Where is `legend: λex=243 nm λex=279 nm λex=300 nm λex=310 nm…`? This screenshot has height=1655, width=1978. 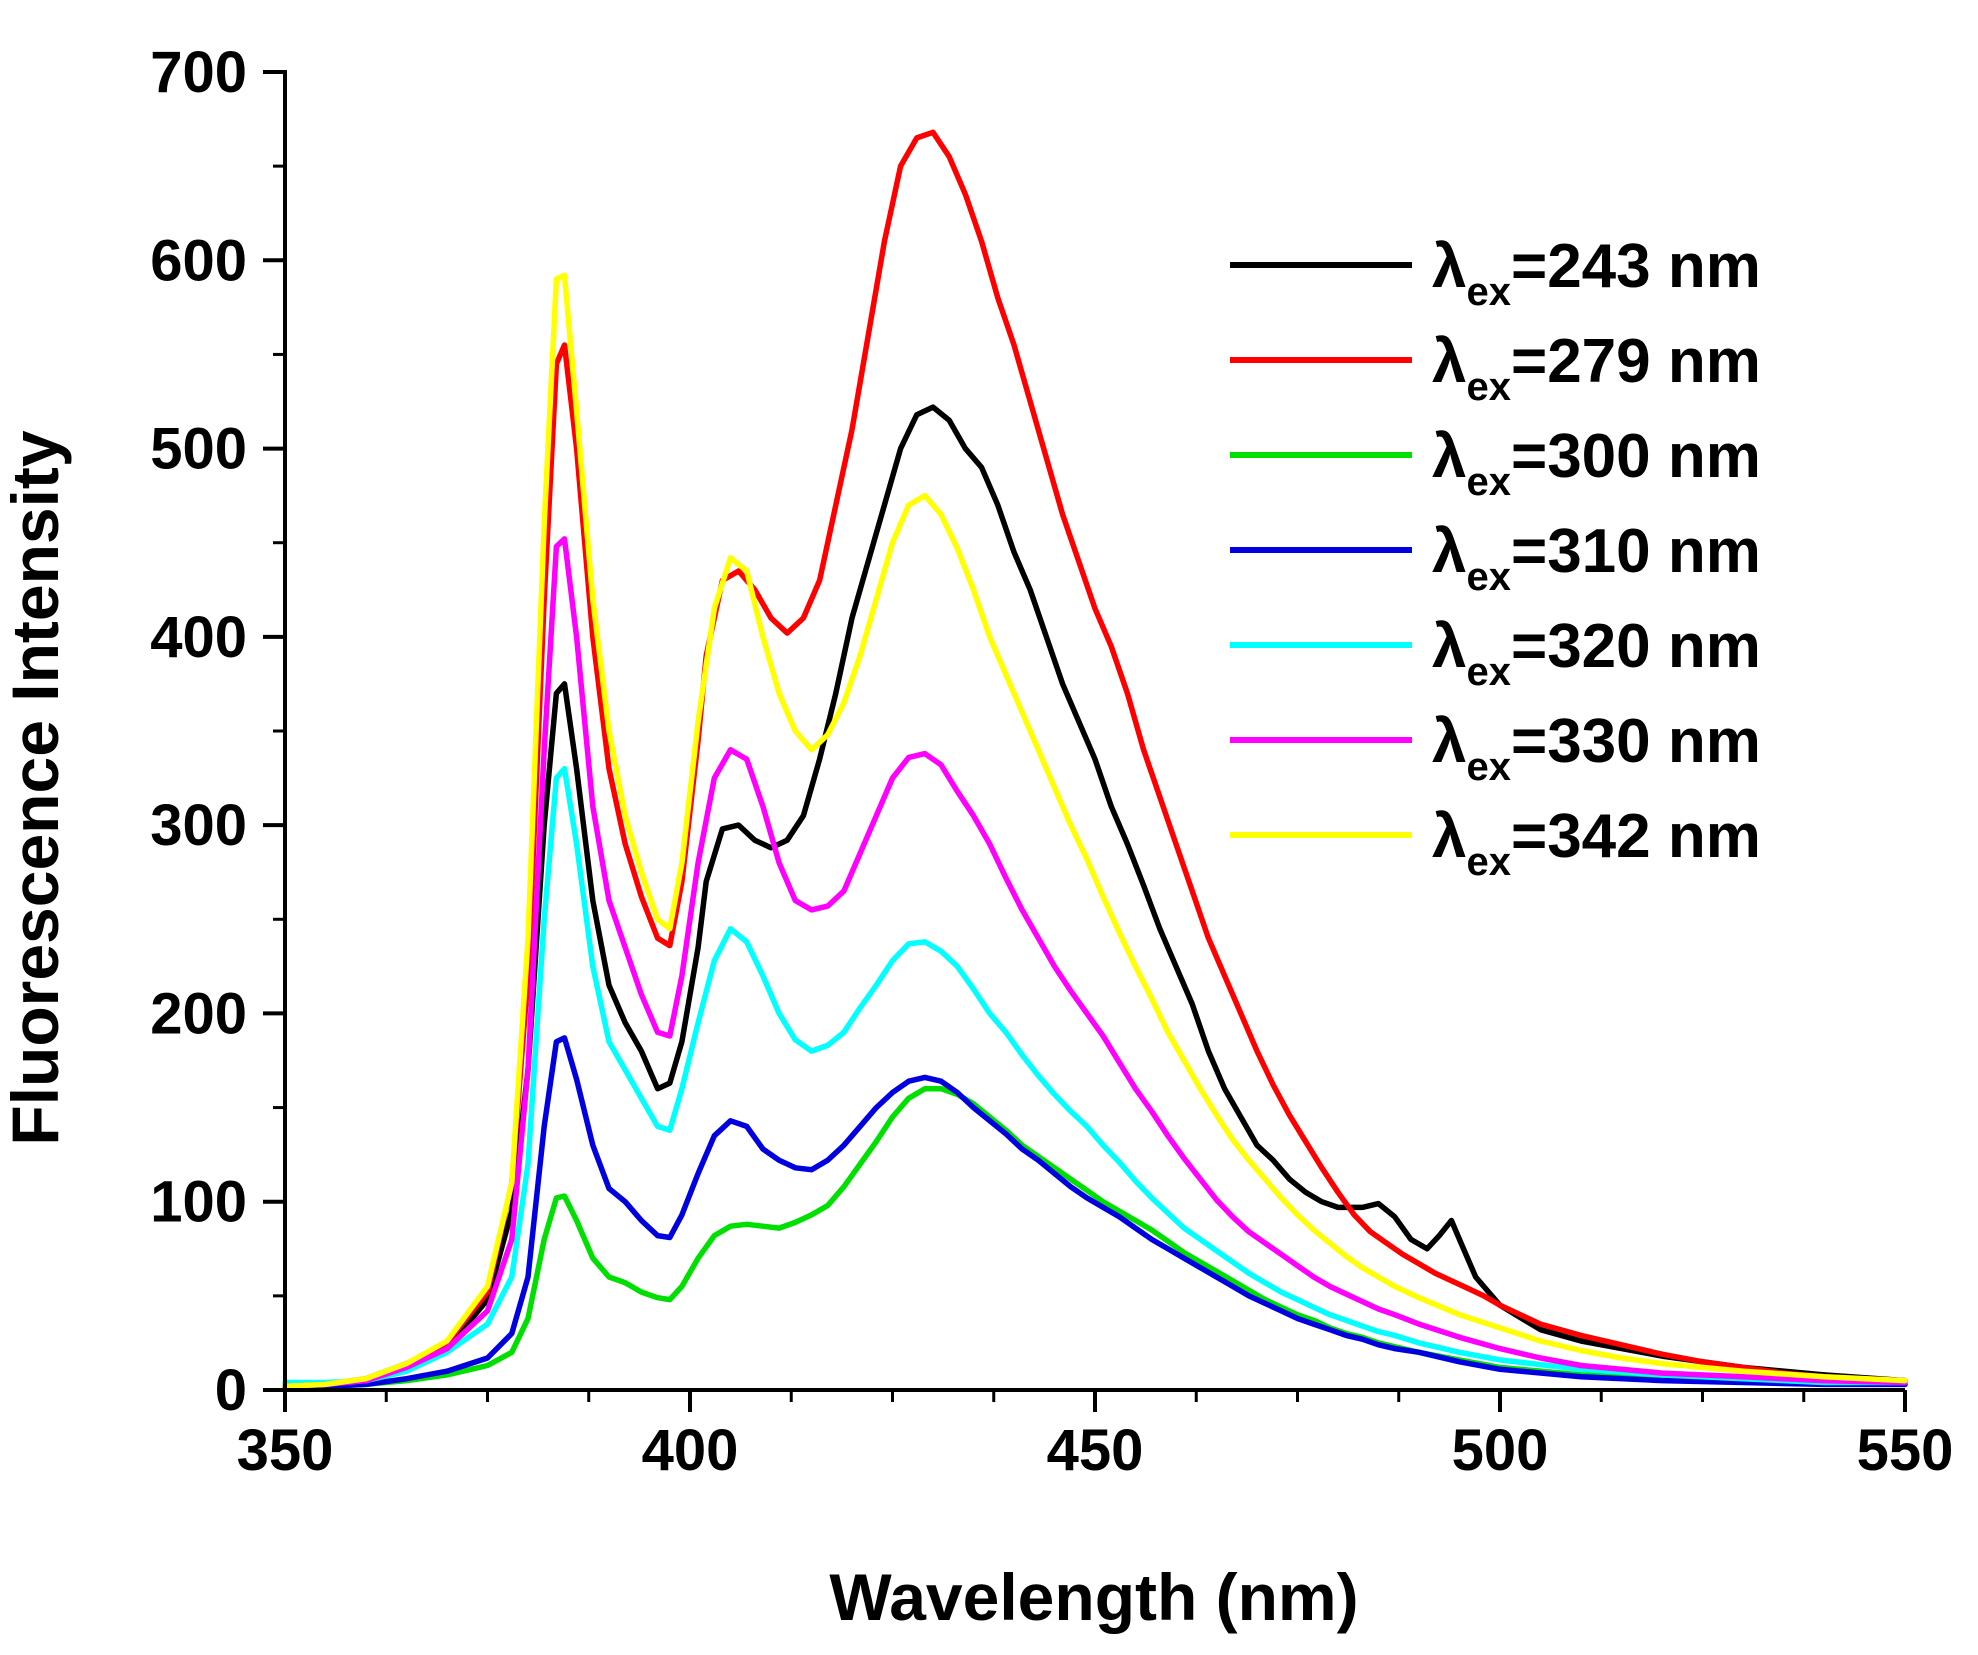 legend: λex=243 nm λex=279 nm λex=300 nm λex=310 nm… is located at coordinates (1495, 558).